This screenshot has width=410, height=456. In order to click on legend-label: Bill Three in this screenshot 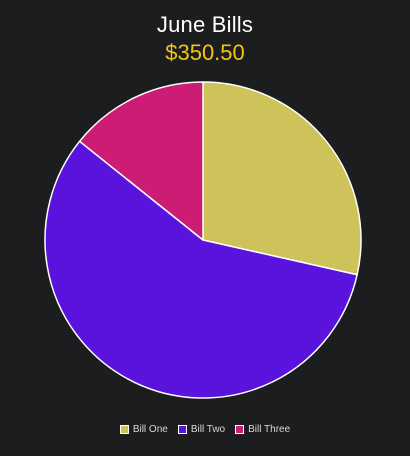, I will do `click(269, 429)`.